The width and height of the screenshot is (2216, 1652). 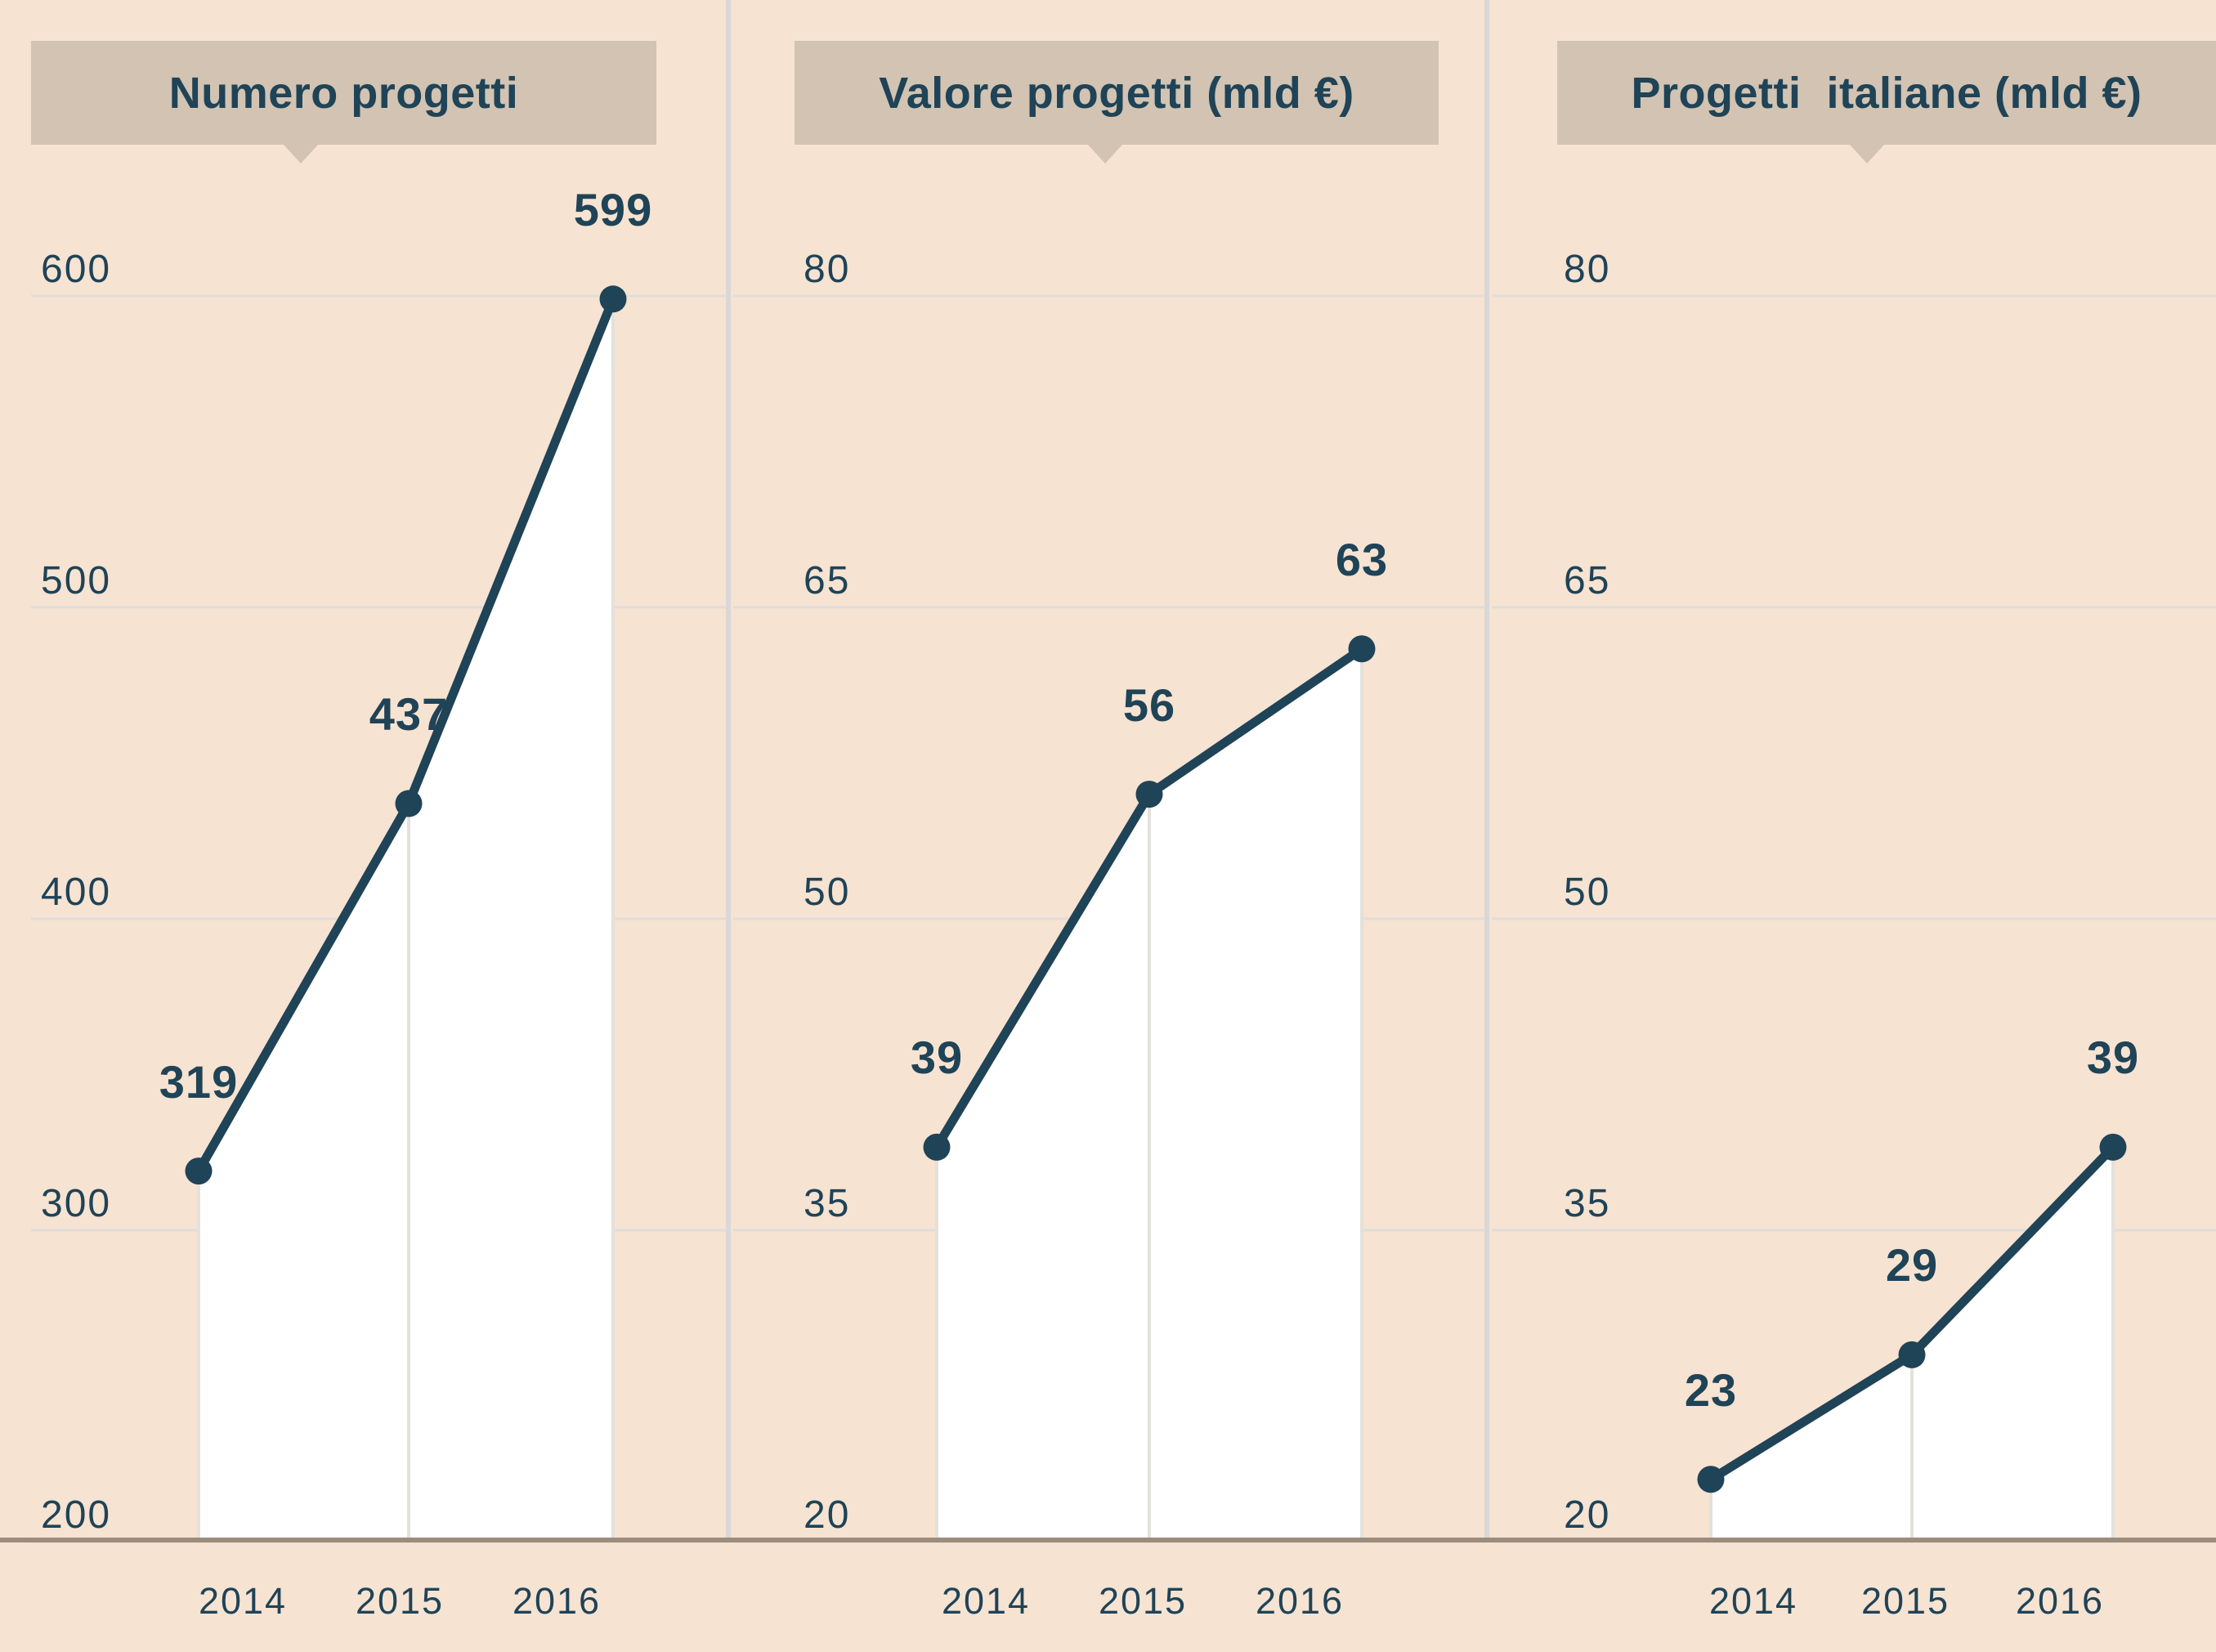 What do you see at coordinates (1117, 93) in the screenshot?
I see `chart-title-valore-progetti: Valore progetti (mld €)` at bounding box center [1117, 93].